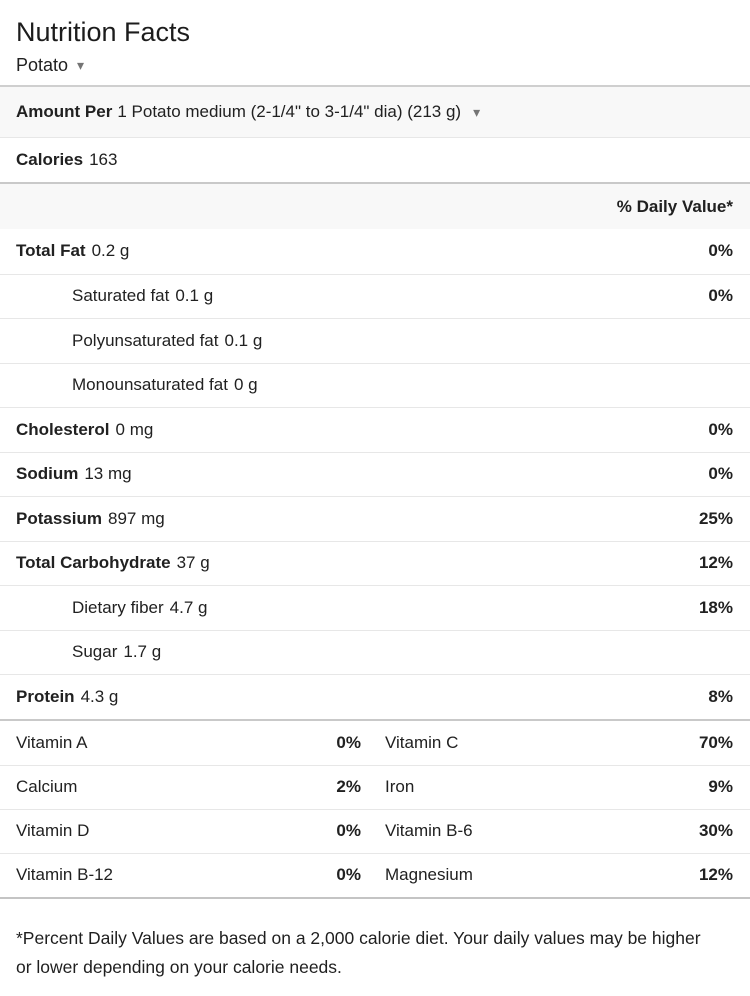 The image size is (750, 996). What do you see at coordinates (188, 831) in the screenshot?
I see `vitamin-cell: Vitamin D 0%` at bounding box center [188, 831].